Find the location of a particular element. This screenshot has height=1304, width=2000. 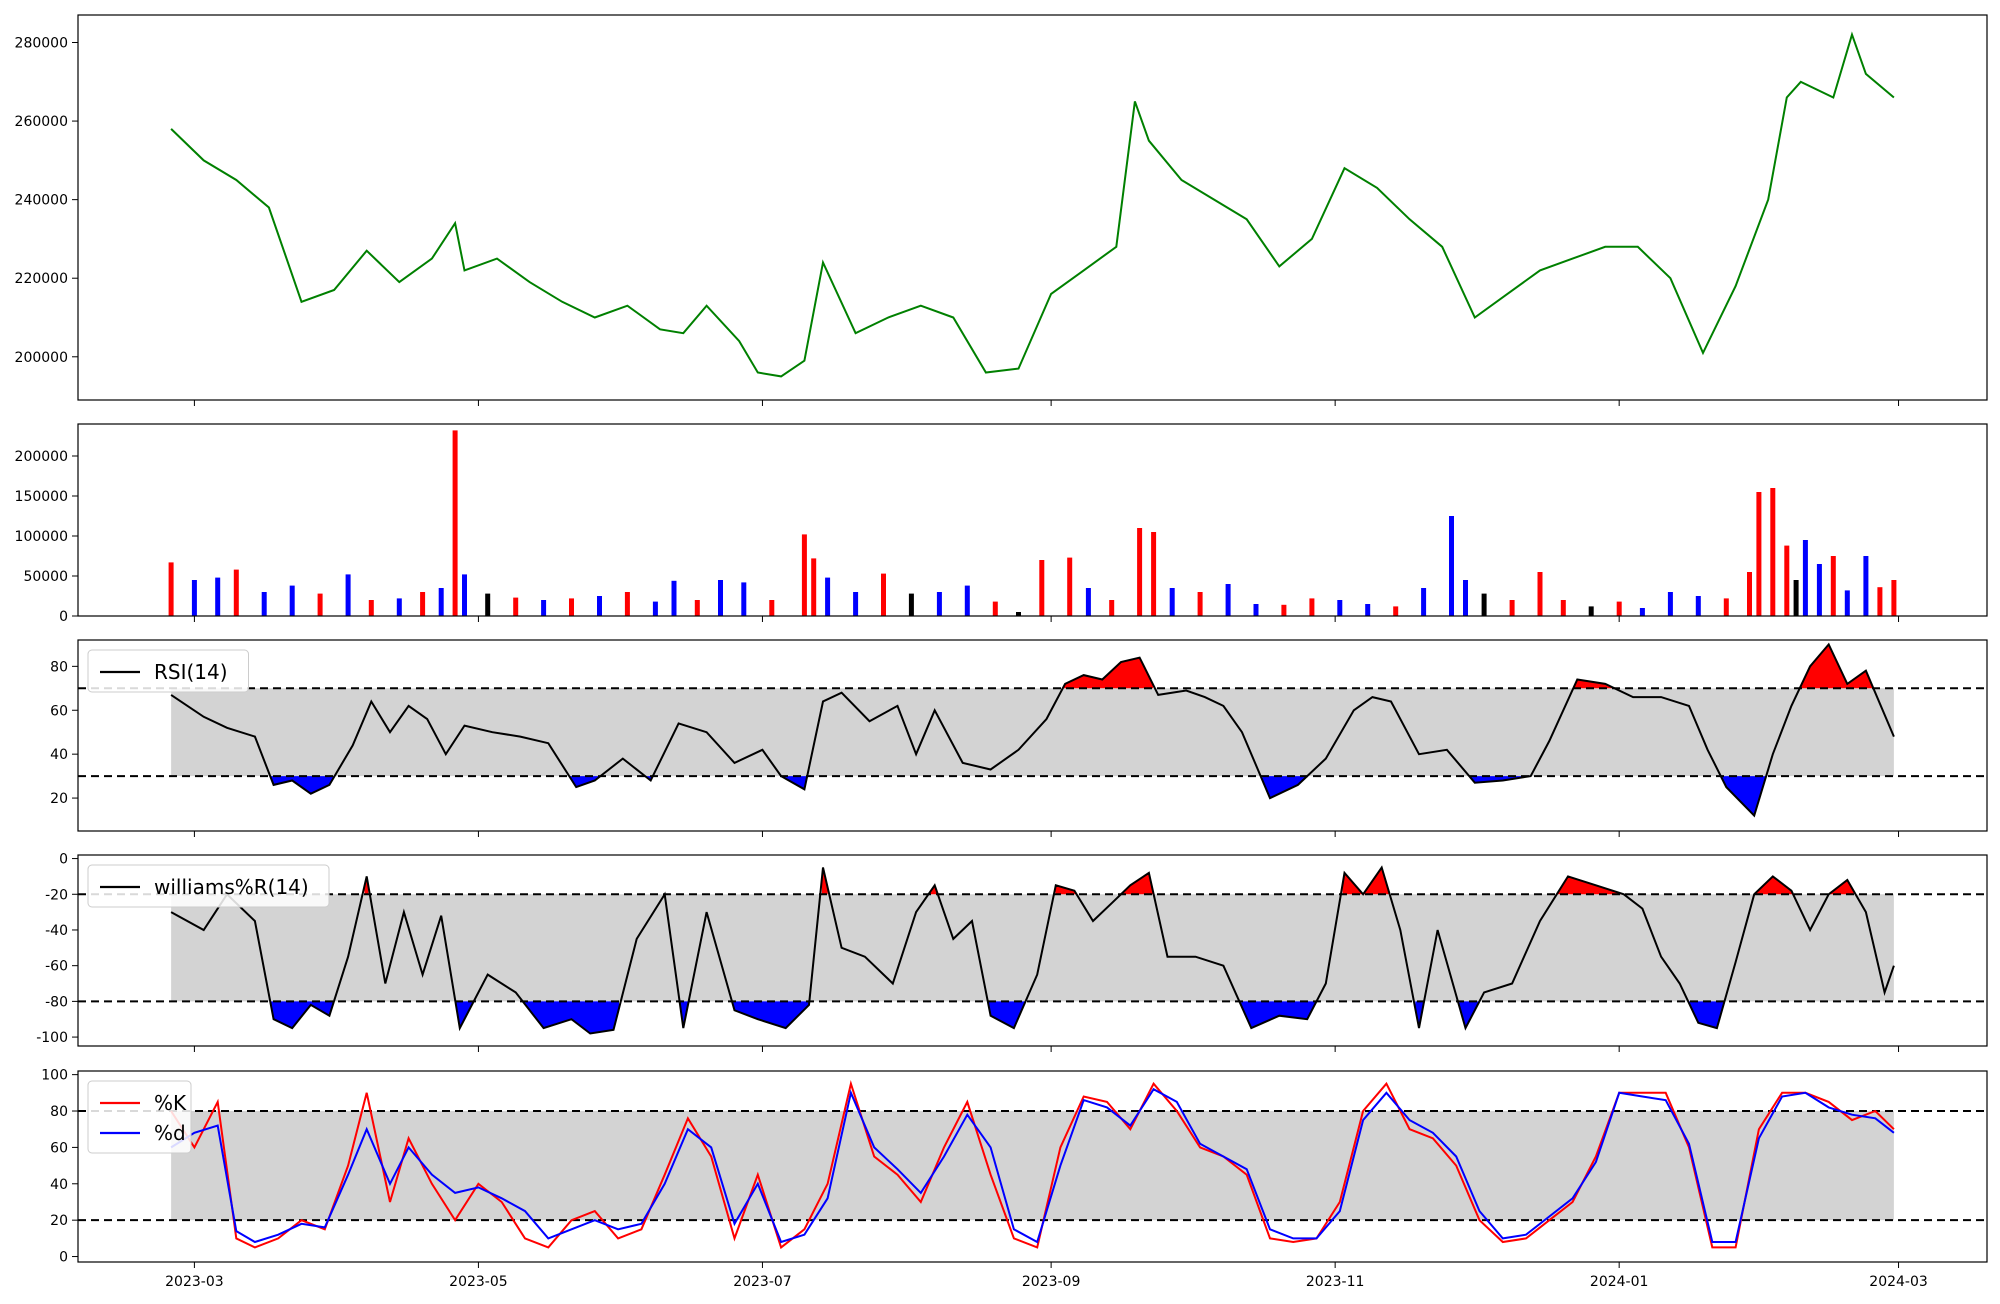

x-tick-label: 2023-05 is located at coordinates (478, 1282).